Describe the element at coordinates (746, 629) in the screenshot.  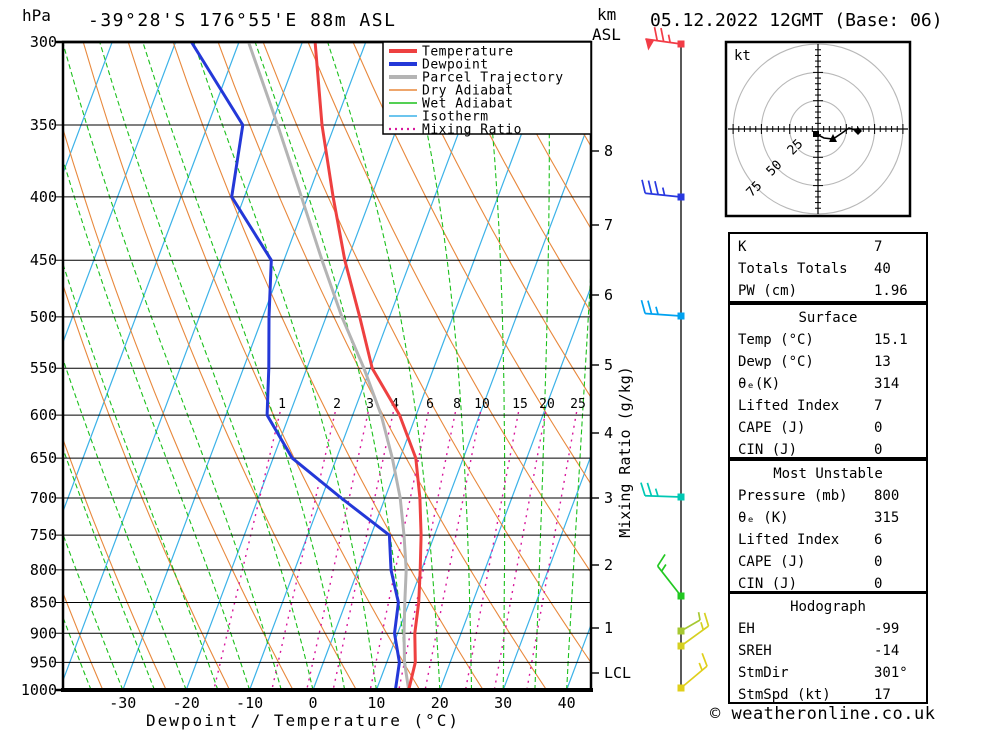
I see `stat-label: EH` at that location.